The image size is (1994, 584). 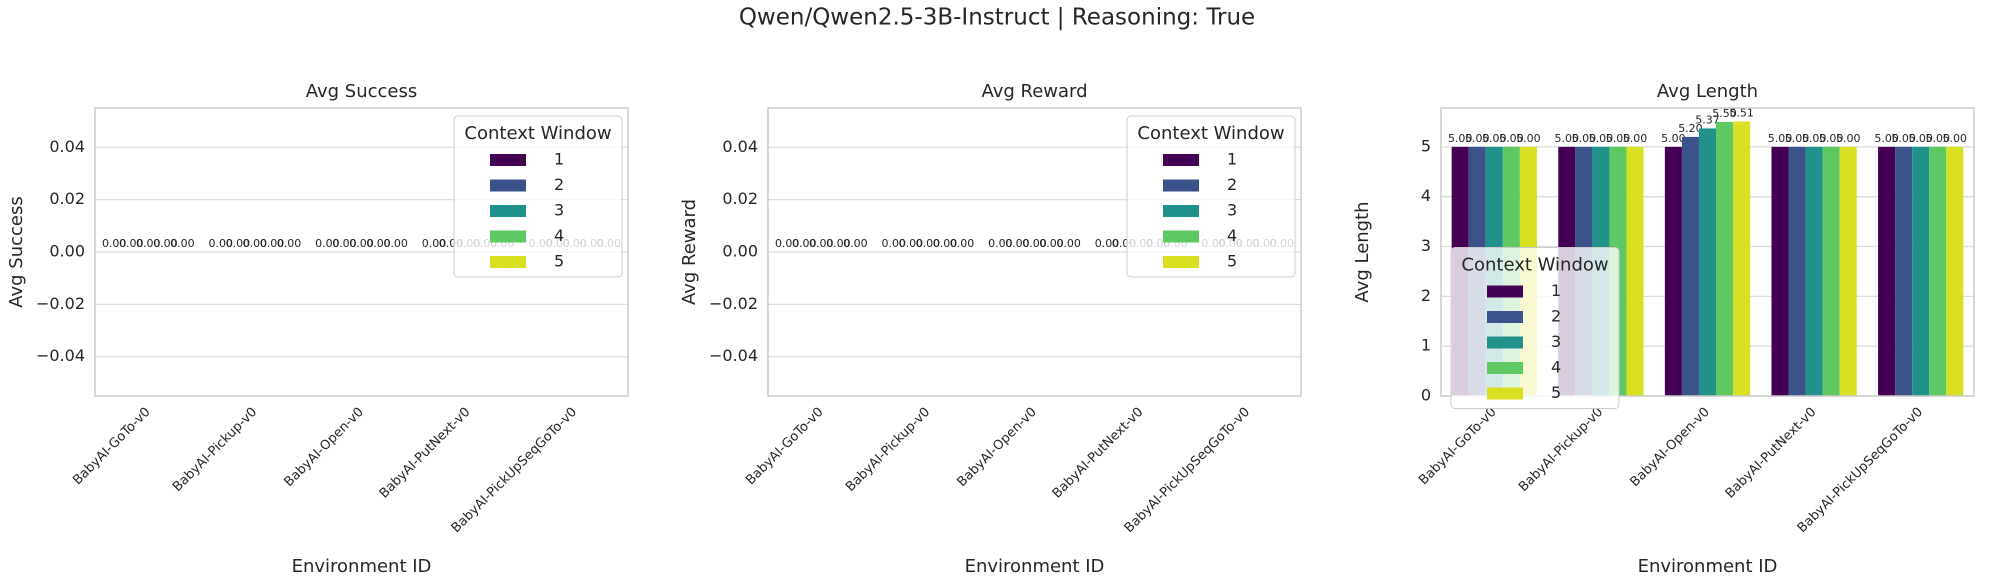 I want to click on y-tick-label: 2, so click(x=1426, y=295).